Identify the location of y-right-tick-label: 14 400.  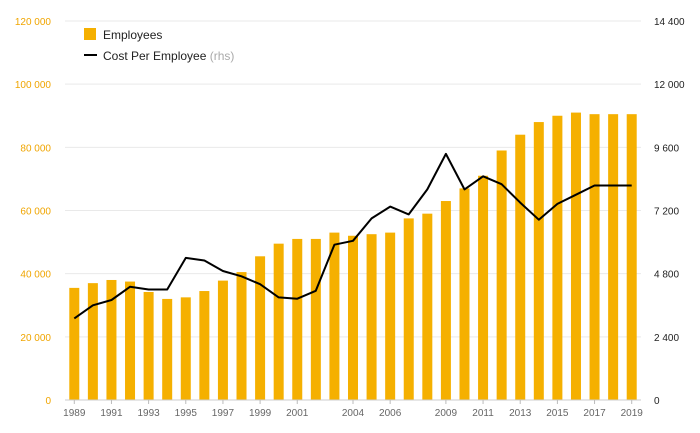
(669, 22).